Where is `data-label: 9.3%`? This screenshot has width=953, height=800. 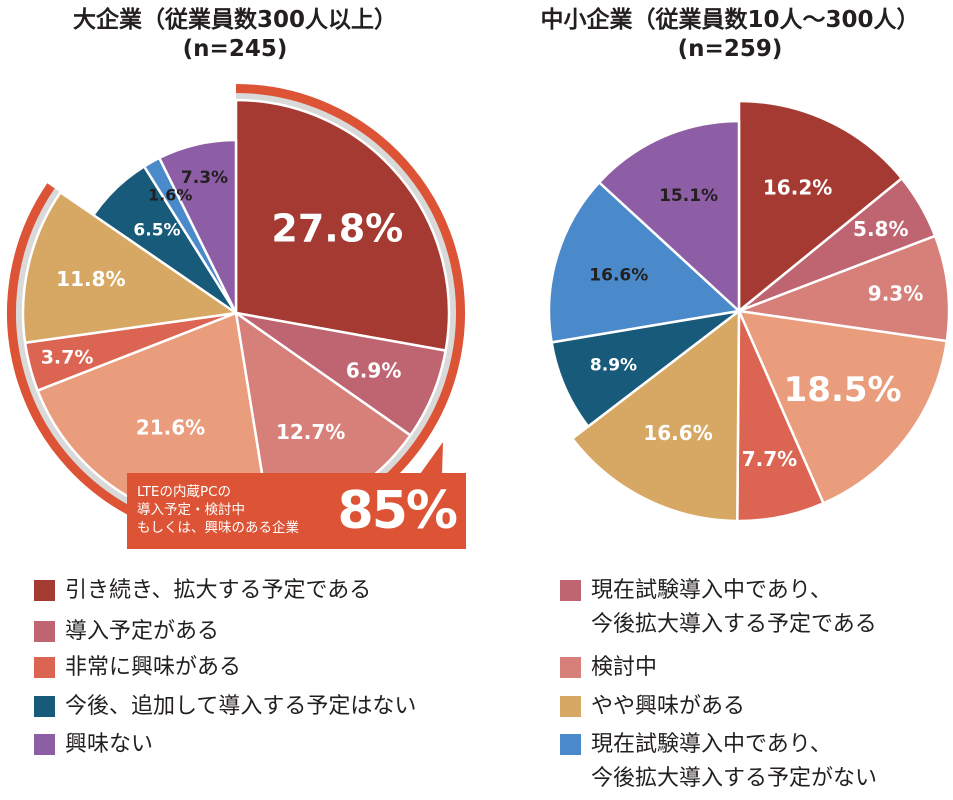
data-label: 9.3% is located at coordinates (895, 294).